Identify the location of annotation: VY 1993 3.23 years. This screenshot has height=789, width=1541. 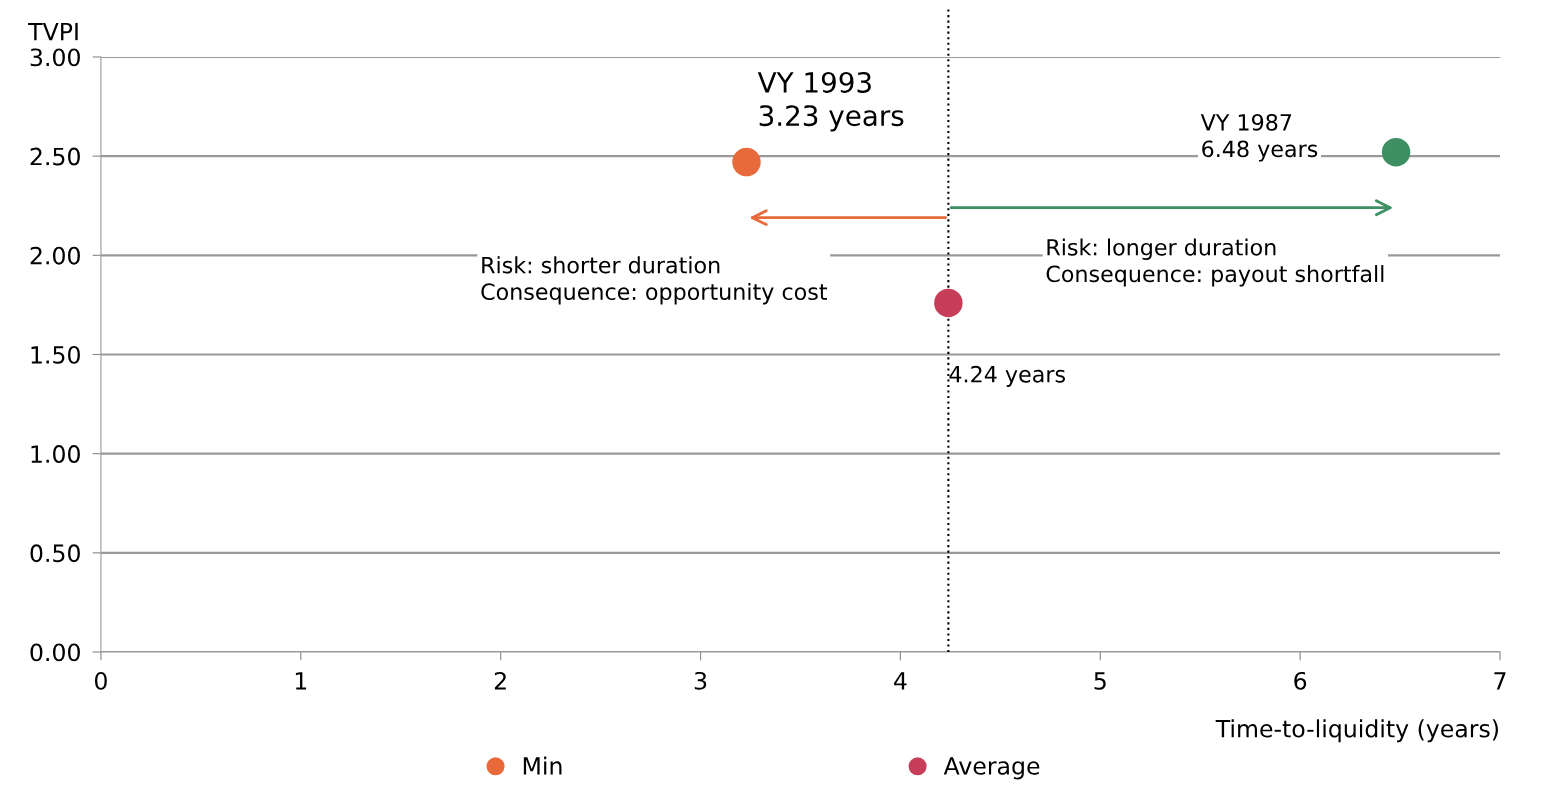
(830, 101).